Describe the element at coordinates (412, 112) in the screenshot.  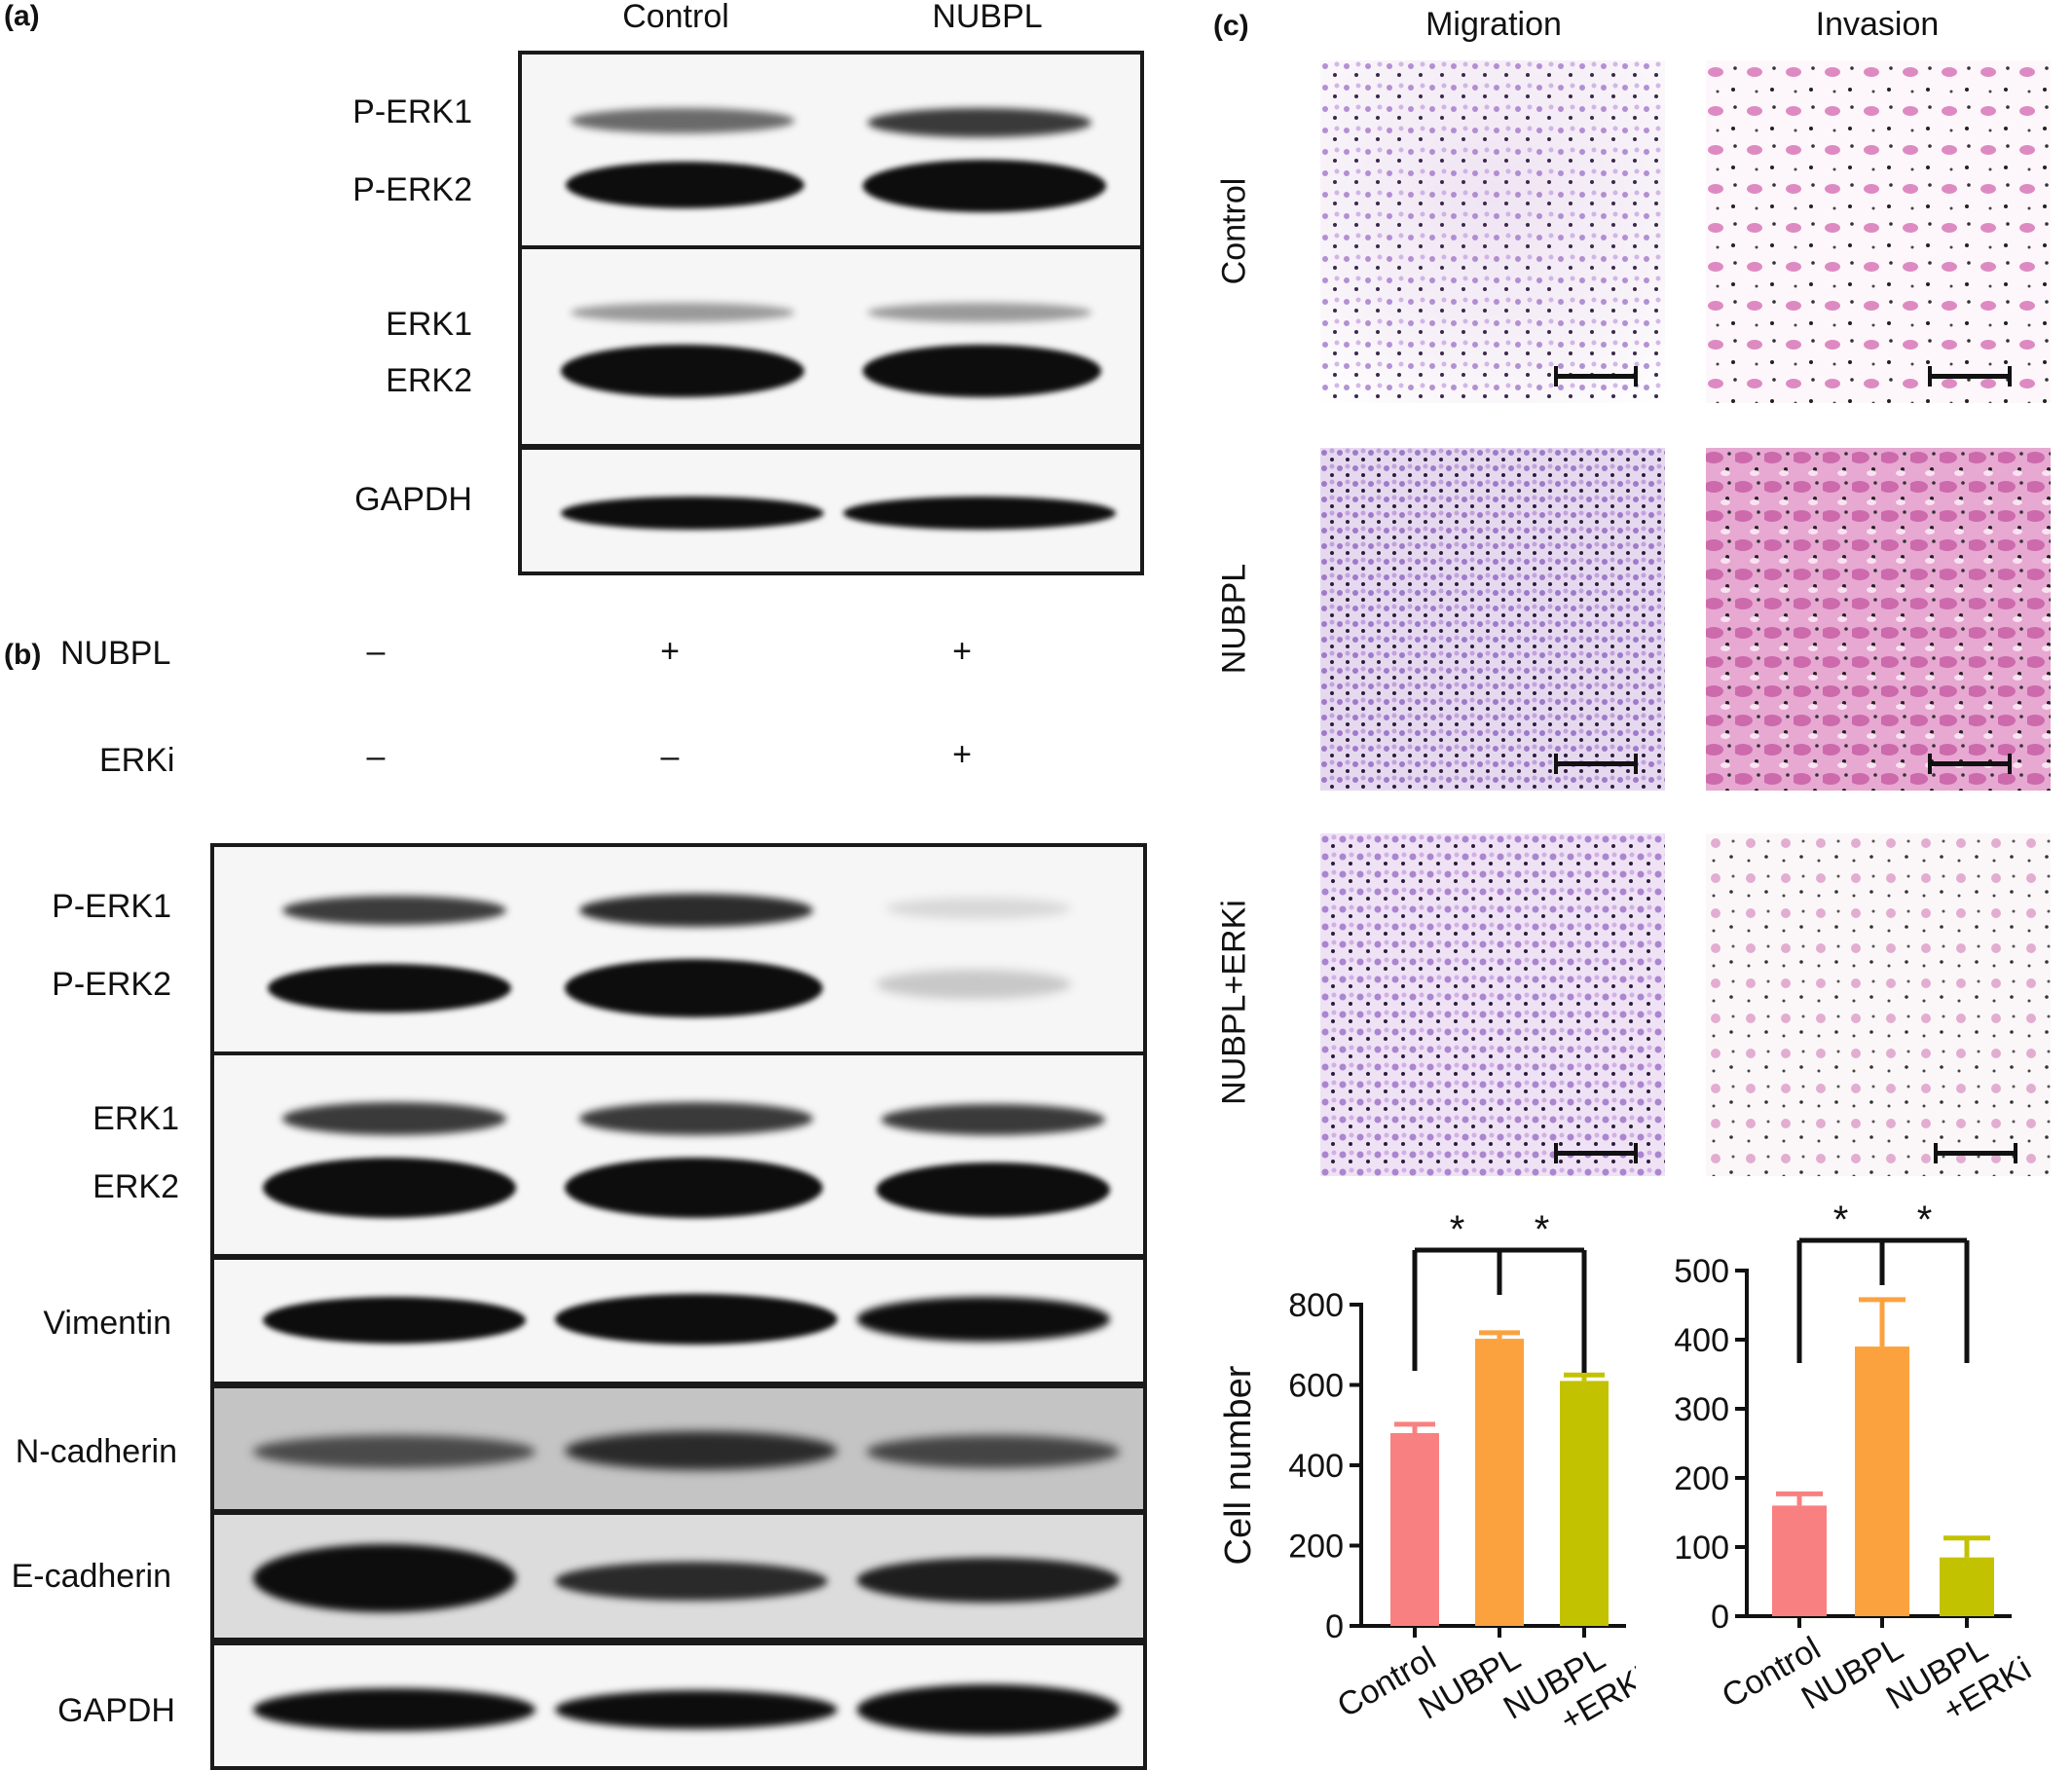
I see `label-a-perk1: P-ERK1` at that location.